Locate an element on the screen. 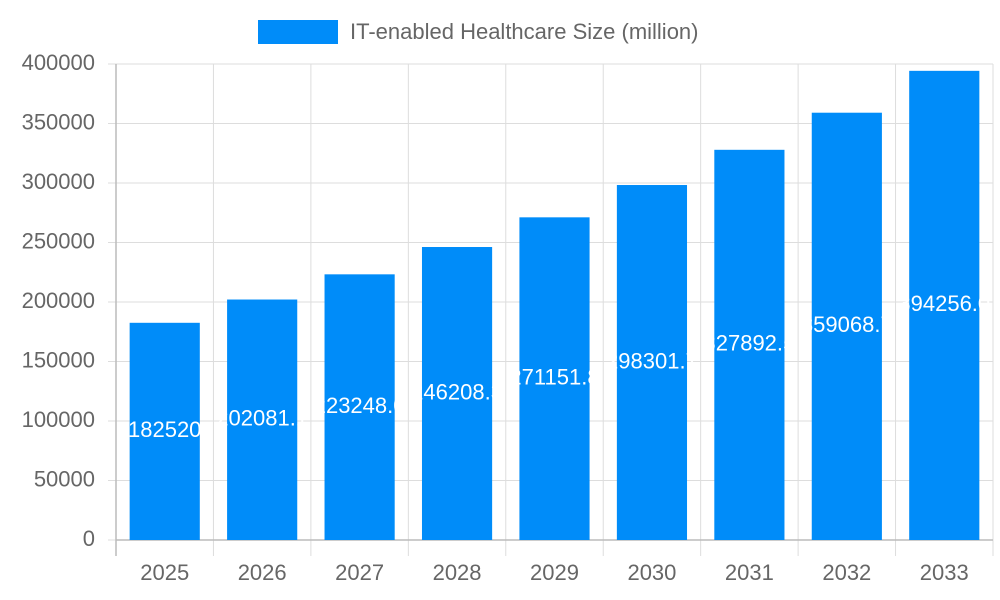 This screenshot has width=1000, height=600. x-tick-label: 2031 is located at coordinates (749, 572).